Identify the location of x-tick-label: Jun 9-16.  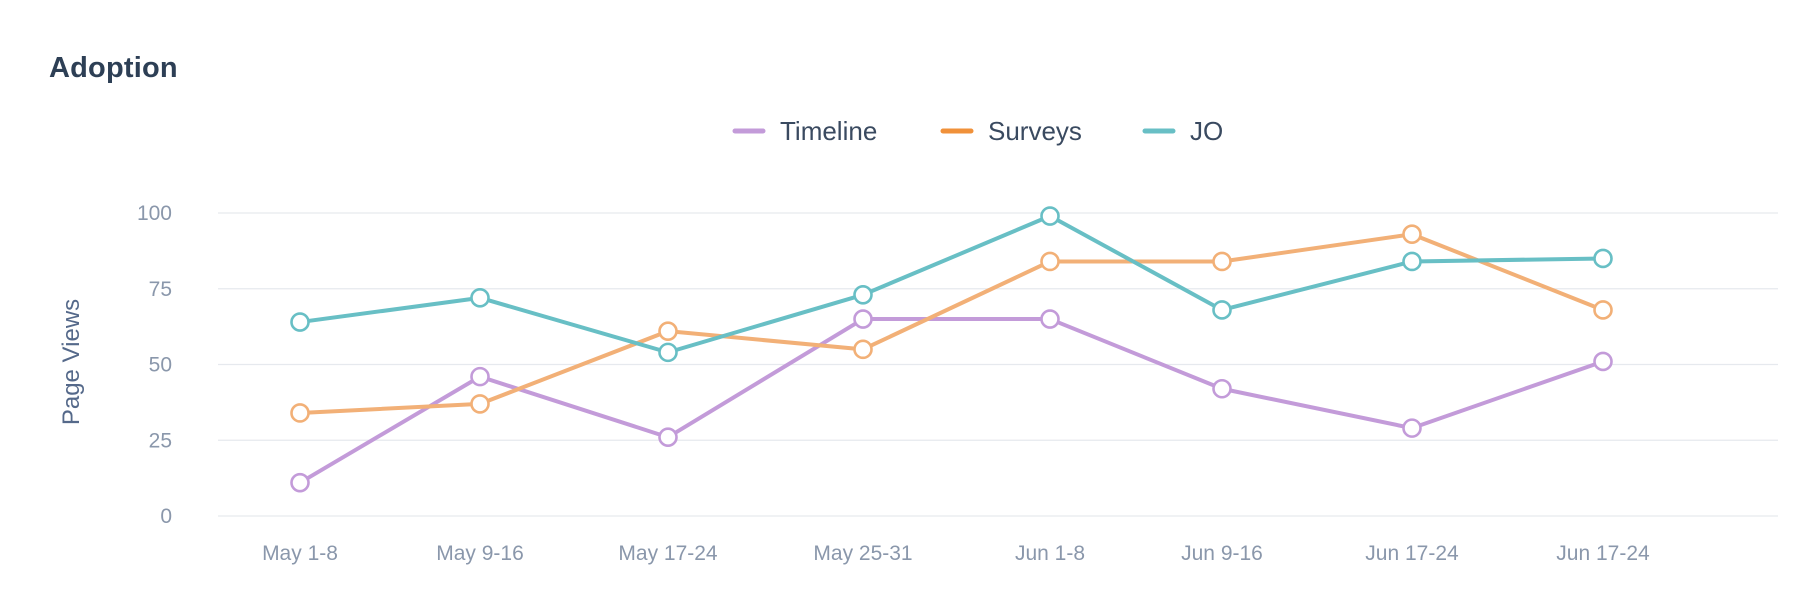
(1222, 553).